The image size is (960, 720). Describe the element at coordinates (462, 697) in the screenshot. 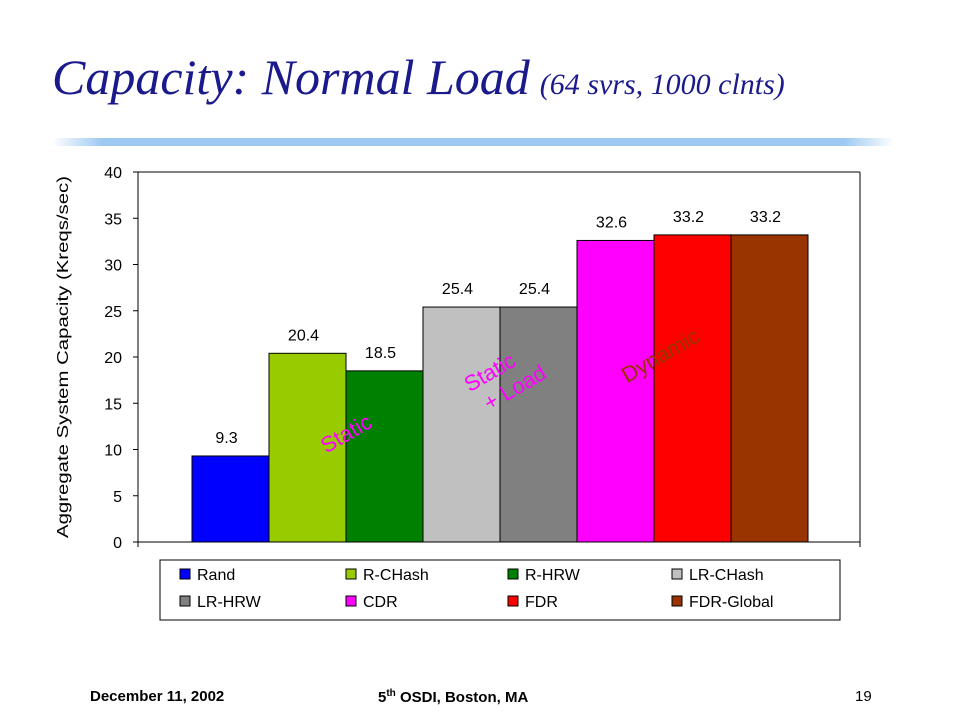

I see `footer-conference-rest: OSDI, Boston, MA` at that location.